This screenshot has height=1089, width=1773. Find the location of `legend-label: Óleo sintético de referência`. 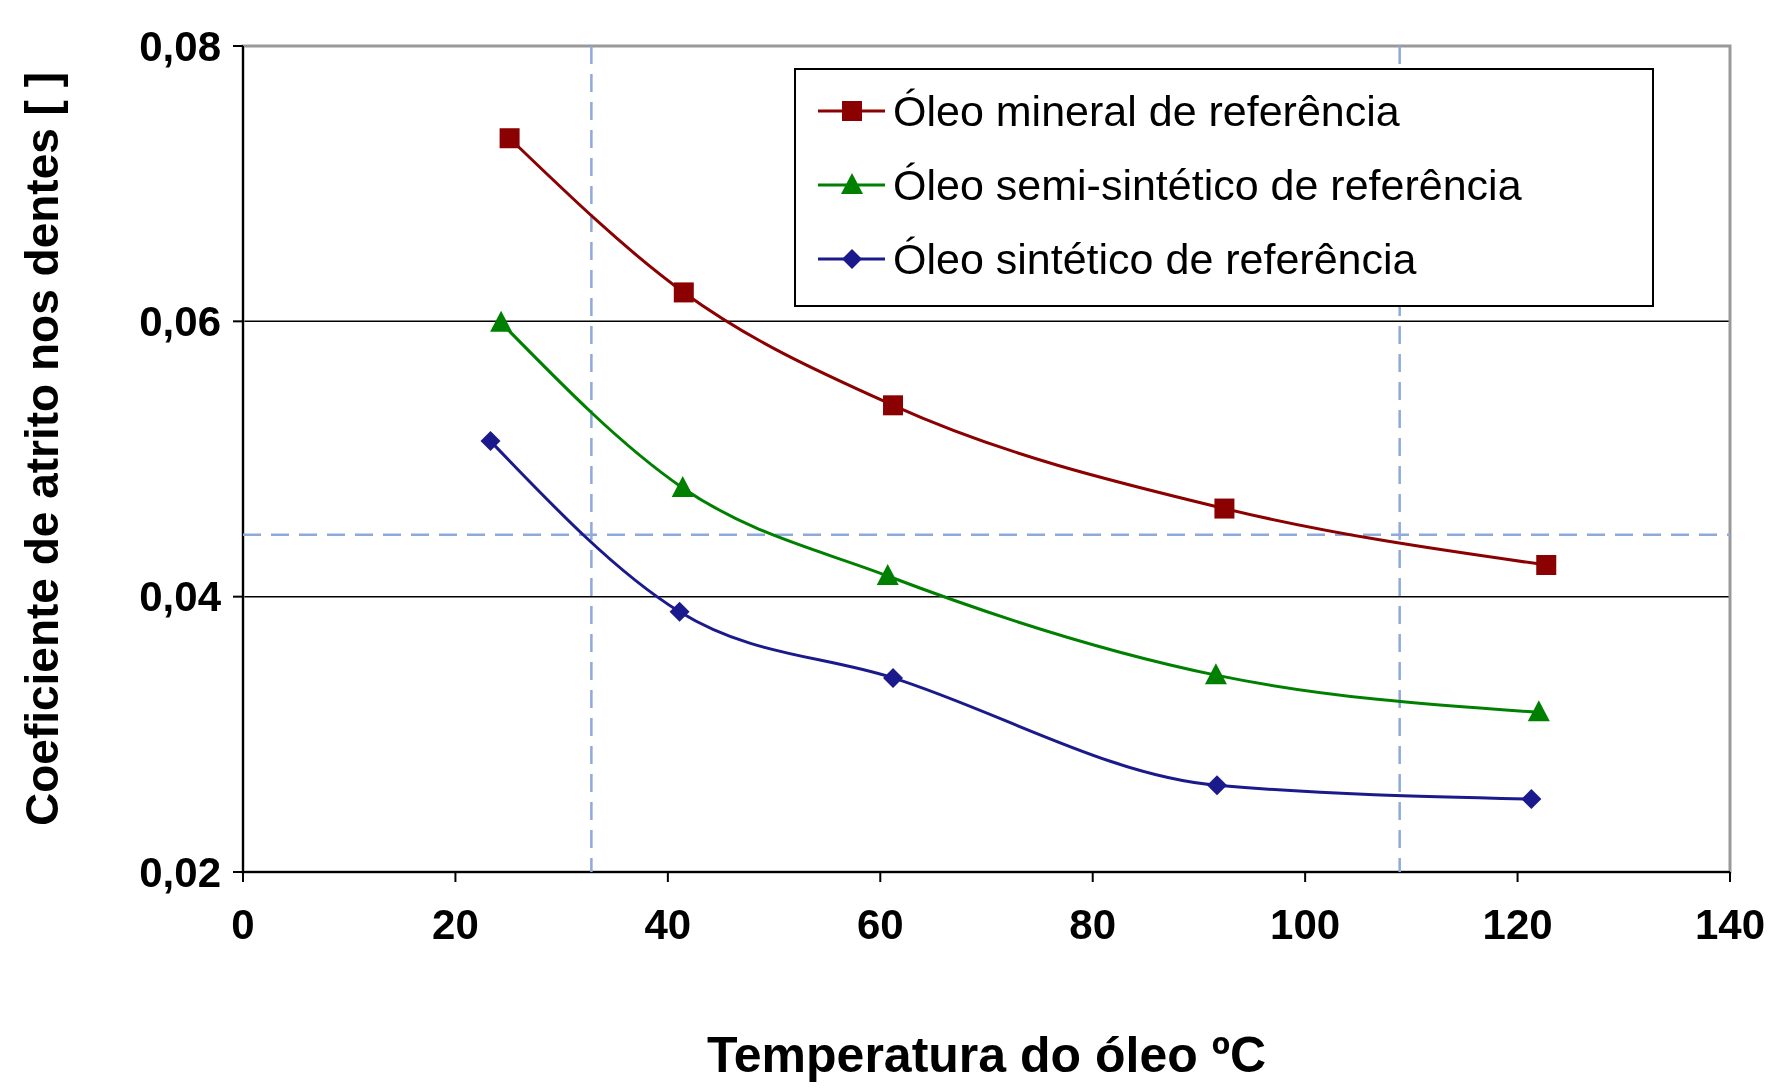

legend-label: Óleo sintético de referência is located at coordinates (1155, 259).